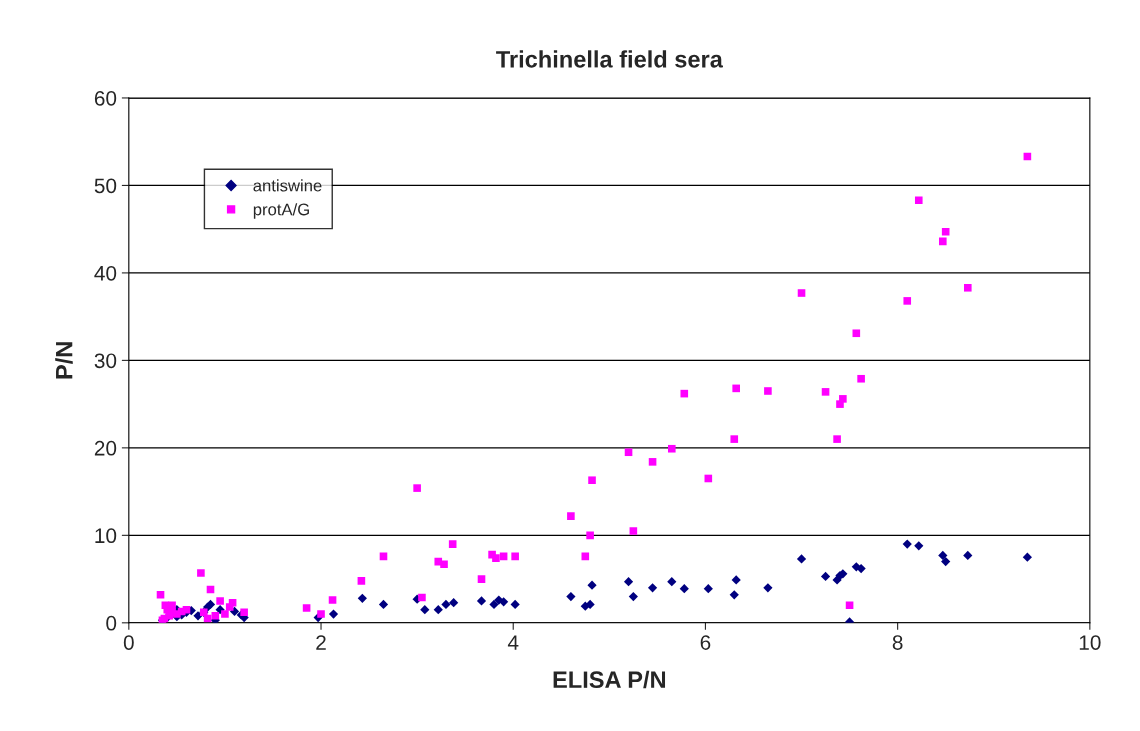 This screenshot has height=731, width=1140. Describe the element at coordinates (105, 361) in the screenshot. I see `y-tick-label: 30` at that location.